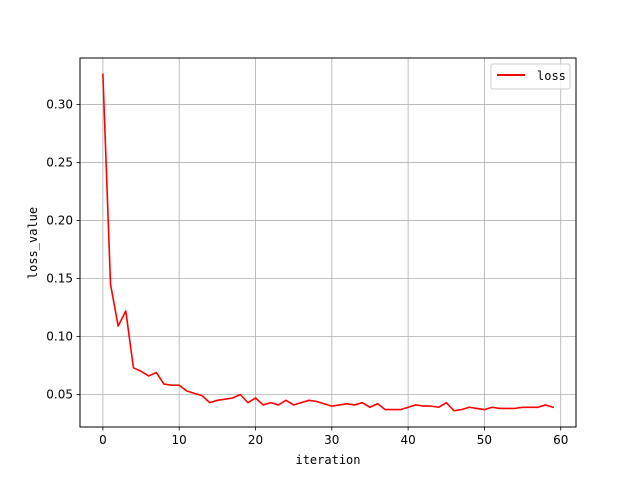 This screenshot has height=480, width=640. Describe the element at coordinates (59, 220) in the screenshot. I see `y-tick-label: 0.20` at that location.